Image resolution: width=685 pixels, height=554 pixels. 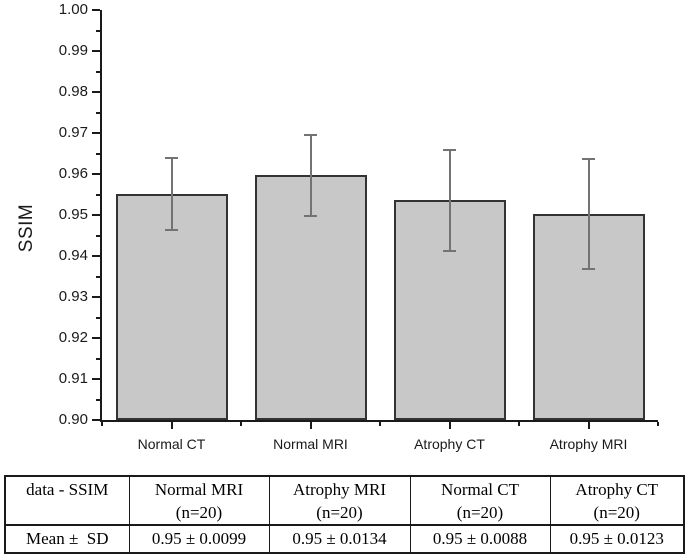 I want to click on error-bar-atrophy-mri, so click(x=588, y=213).